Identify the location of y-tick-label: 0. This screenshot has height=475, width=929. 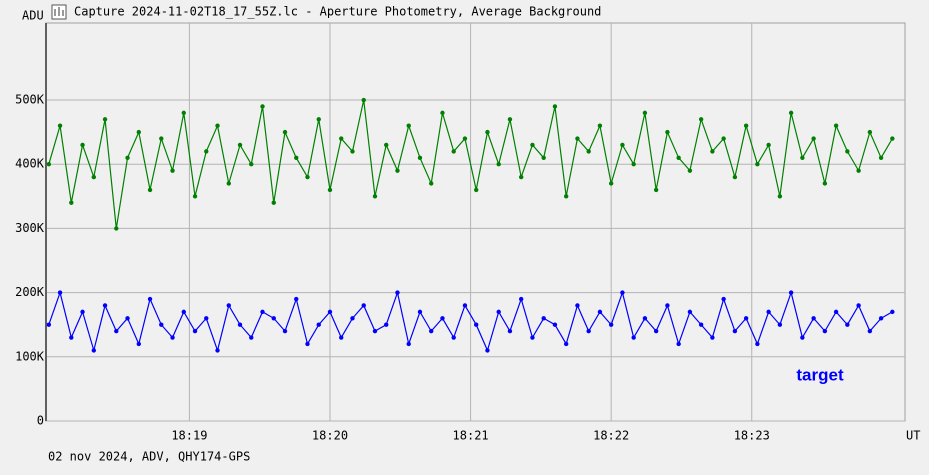
(40, 421).